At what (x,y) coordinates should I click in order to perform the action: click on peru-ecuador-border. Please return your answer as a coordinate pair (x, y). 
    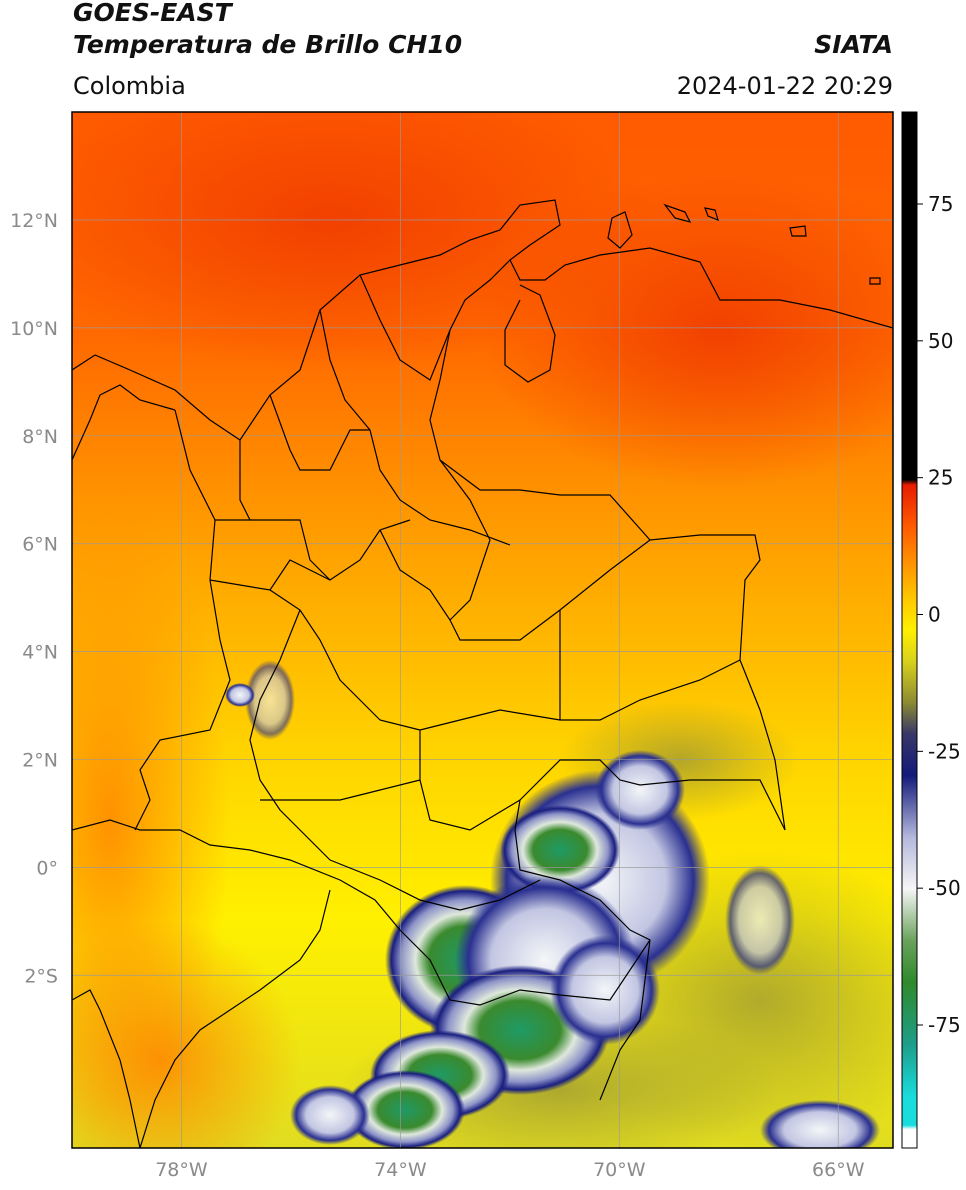
    Looking at the image, I should click on (235, 1018).